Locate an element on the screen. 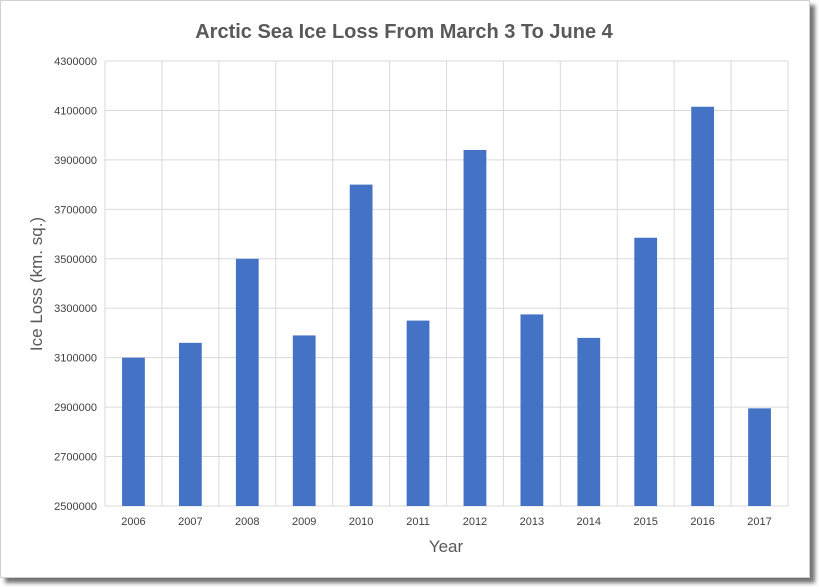  y-tick-label: 3500000 is located at coordinates (75, 260).